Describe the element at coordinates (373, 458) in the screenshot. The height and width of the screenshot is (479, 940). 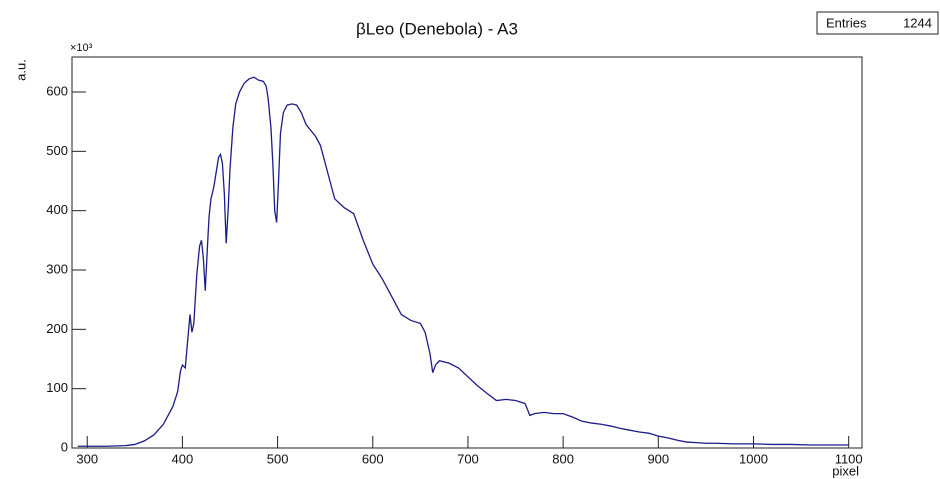
I see `x-tick-label: 600` at that location.